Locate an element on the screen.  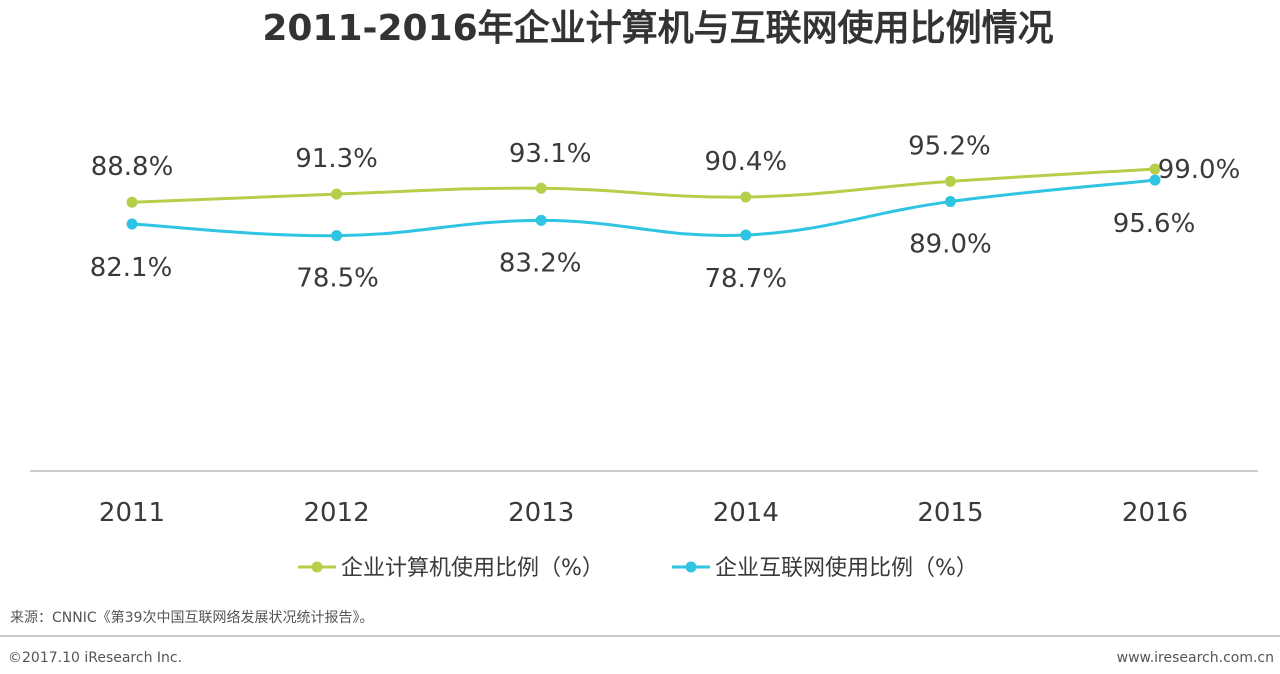
data-point-s1-2016 is located at coordinates (1155, 180).